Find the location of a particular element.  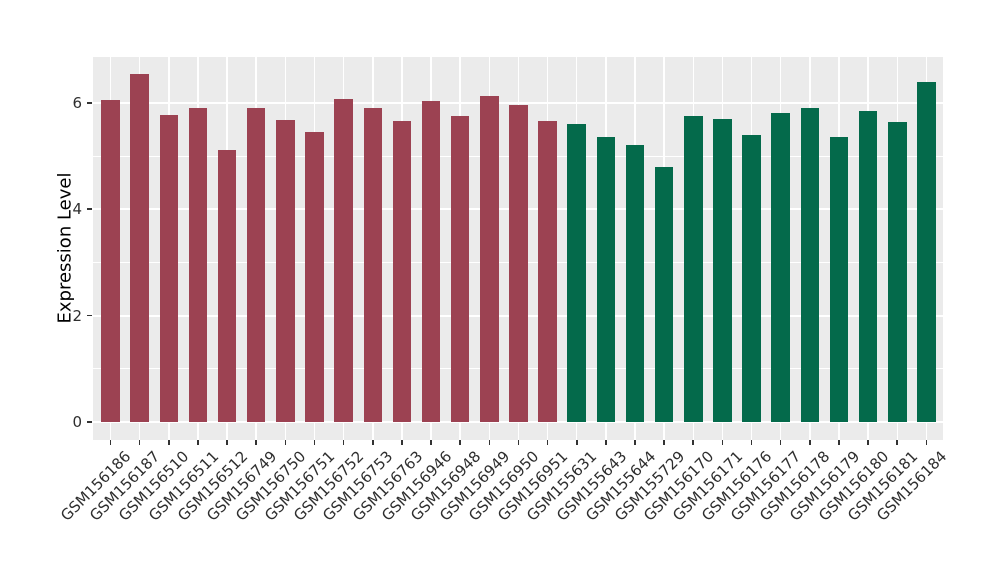

bar-GSM155643 is located at coordinates (606, 279).